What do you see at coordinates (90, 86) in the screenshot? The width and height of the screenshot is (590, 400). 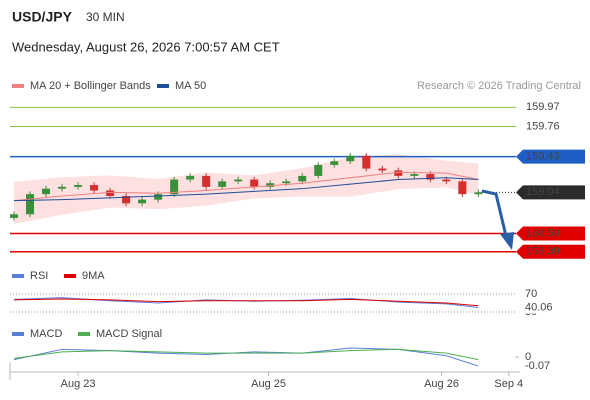 I see `legend-label: MA 20 + Bollinger Bands` at bounding box center [90, 86].